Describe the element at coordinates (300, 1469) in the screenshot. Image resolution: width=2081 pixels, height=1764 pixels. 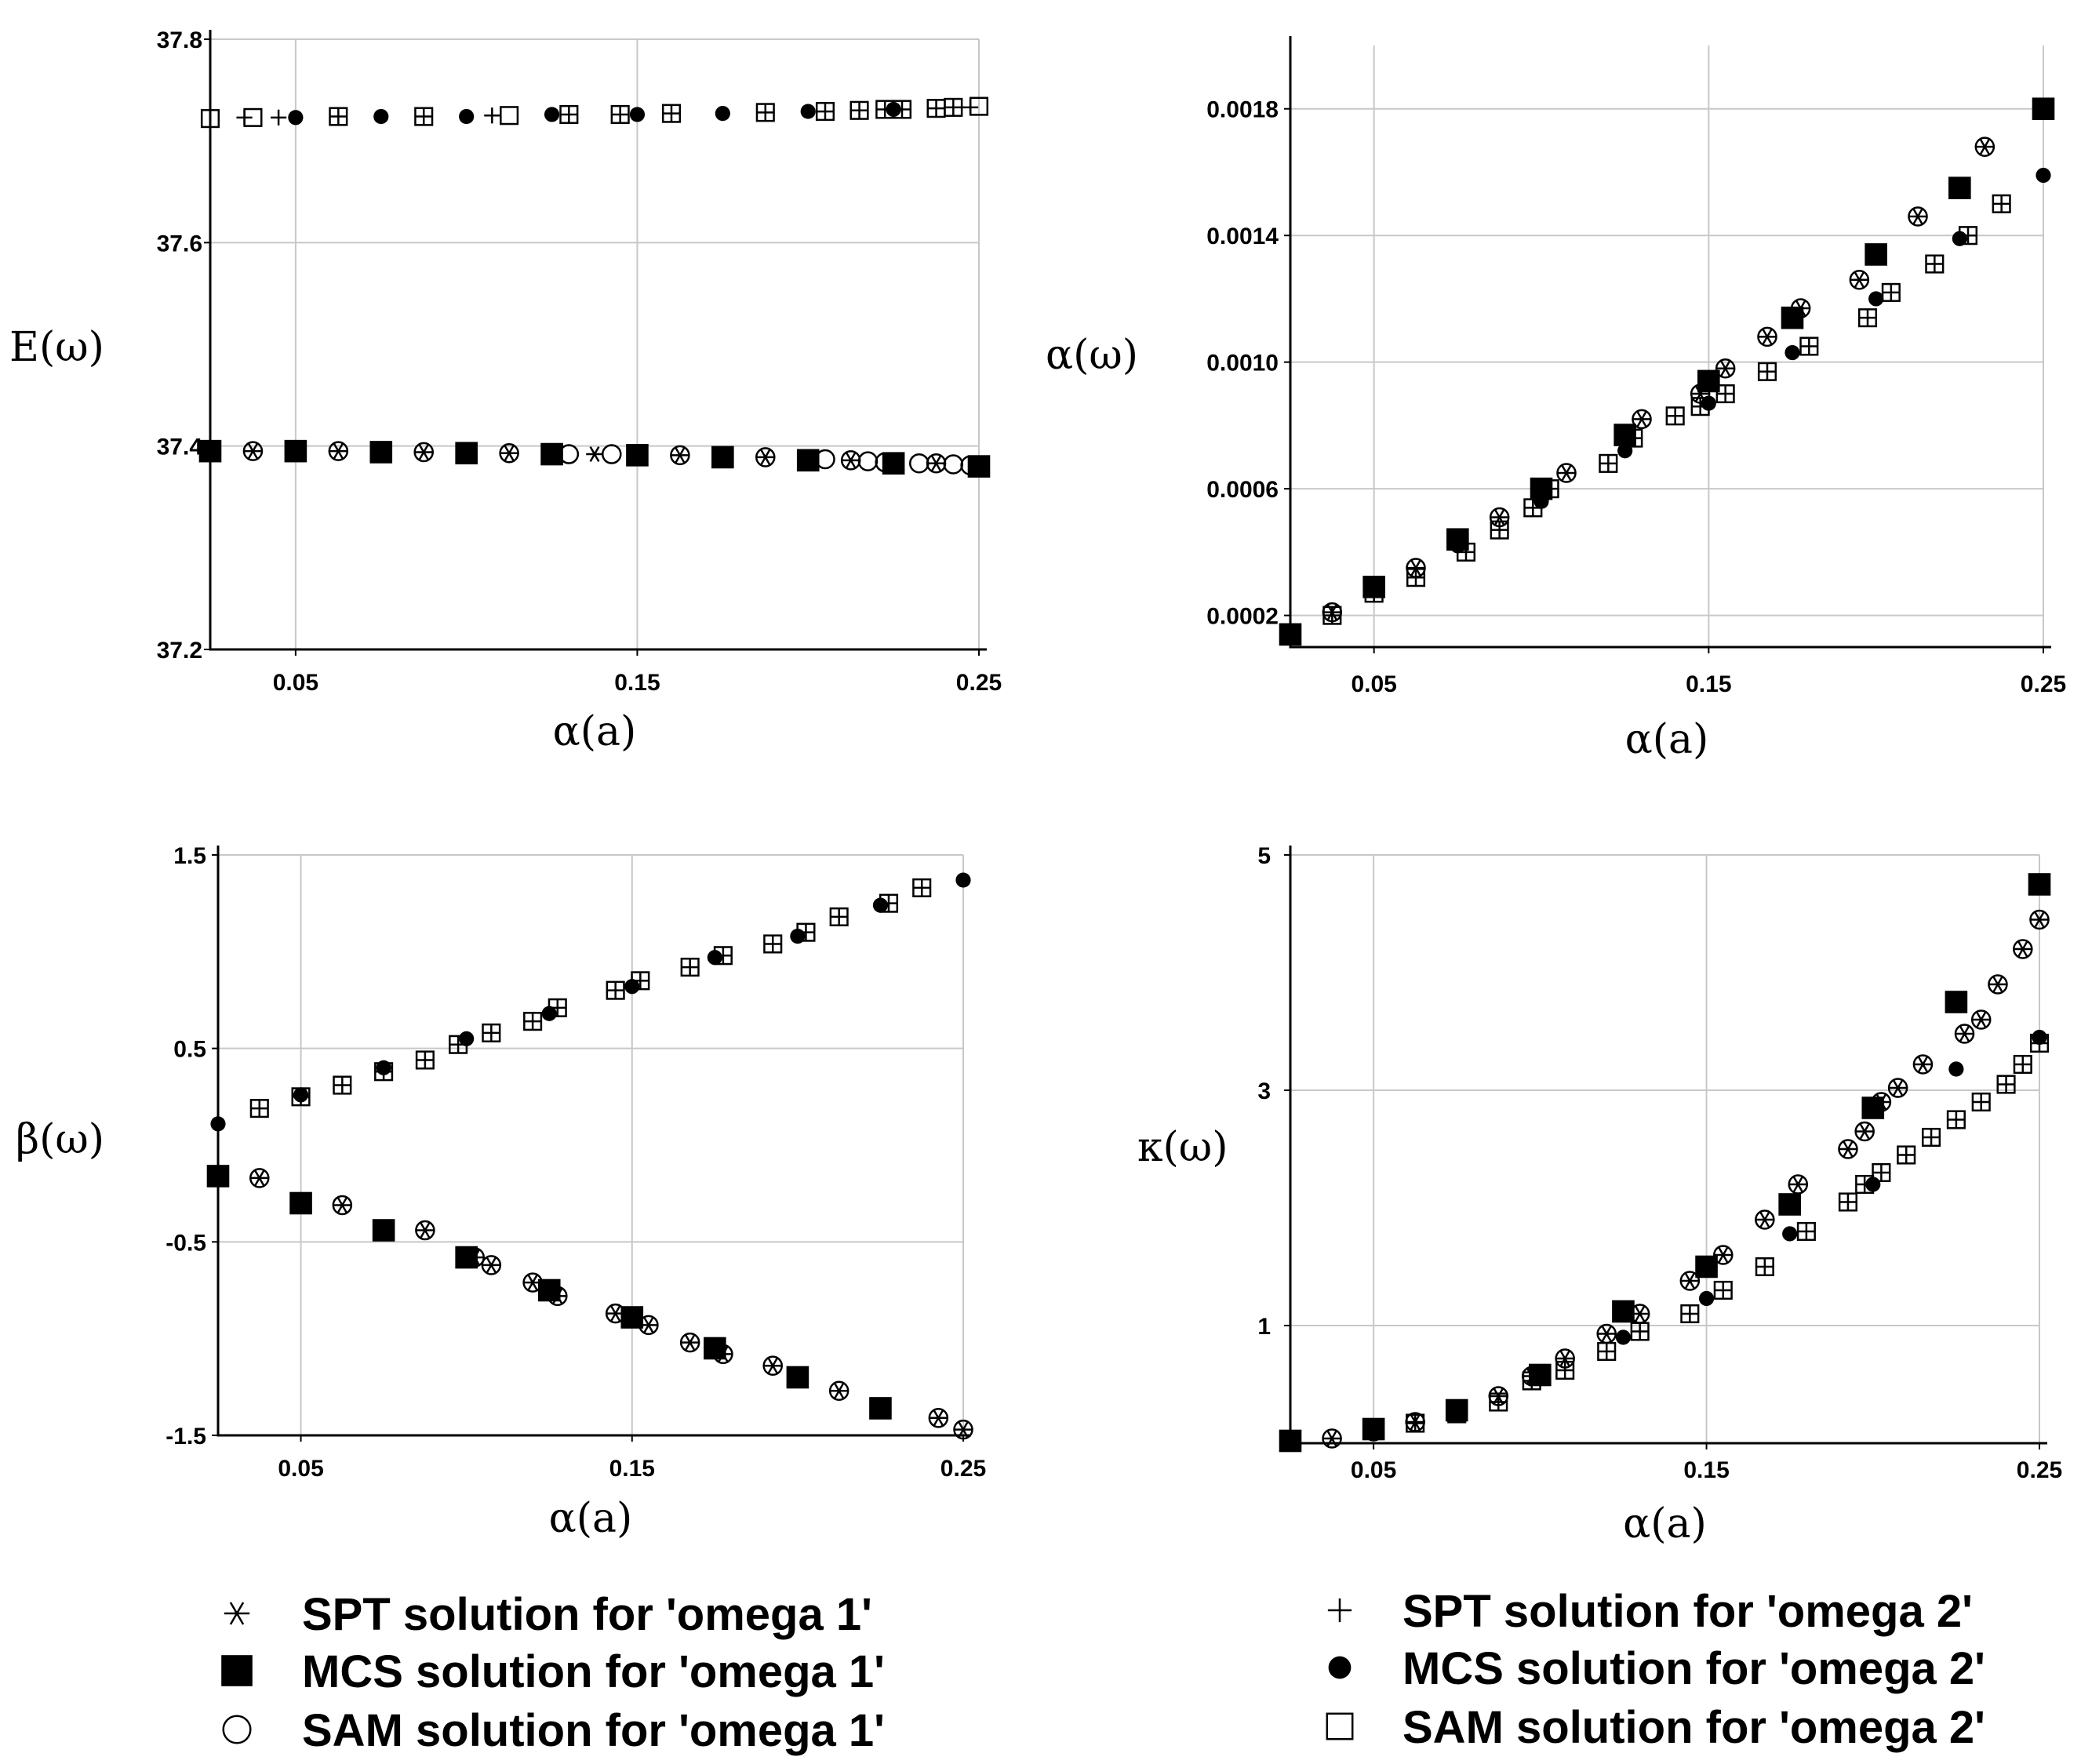
I see `x-tick-label: 0.05` at that location.